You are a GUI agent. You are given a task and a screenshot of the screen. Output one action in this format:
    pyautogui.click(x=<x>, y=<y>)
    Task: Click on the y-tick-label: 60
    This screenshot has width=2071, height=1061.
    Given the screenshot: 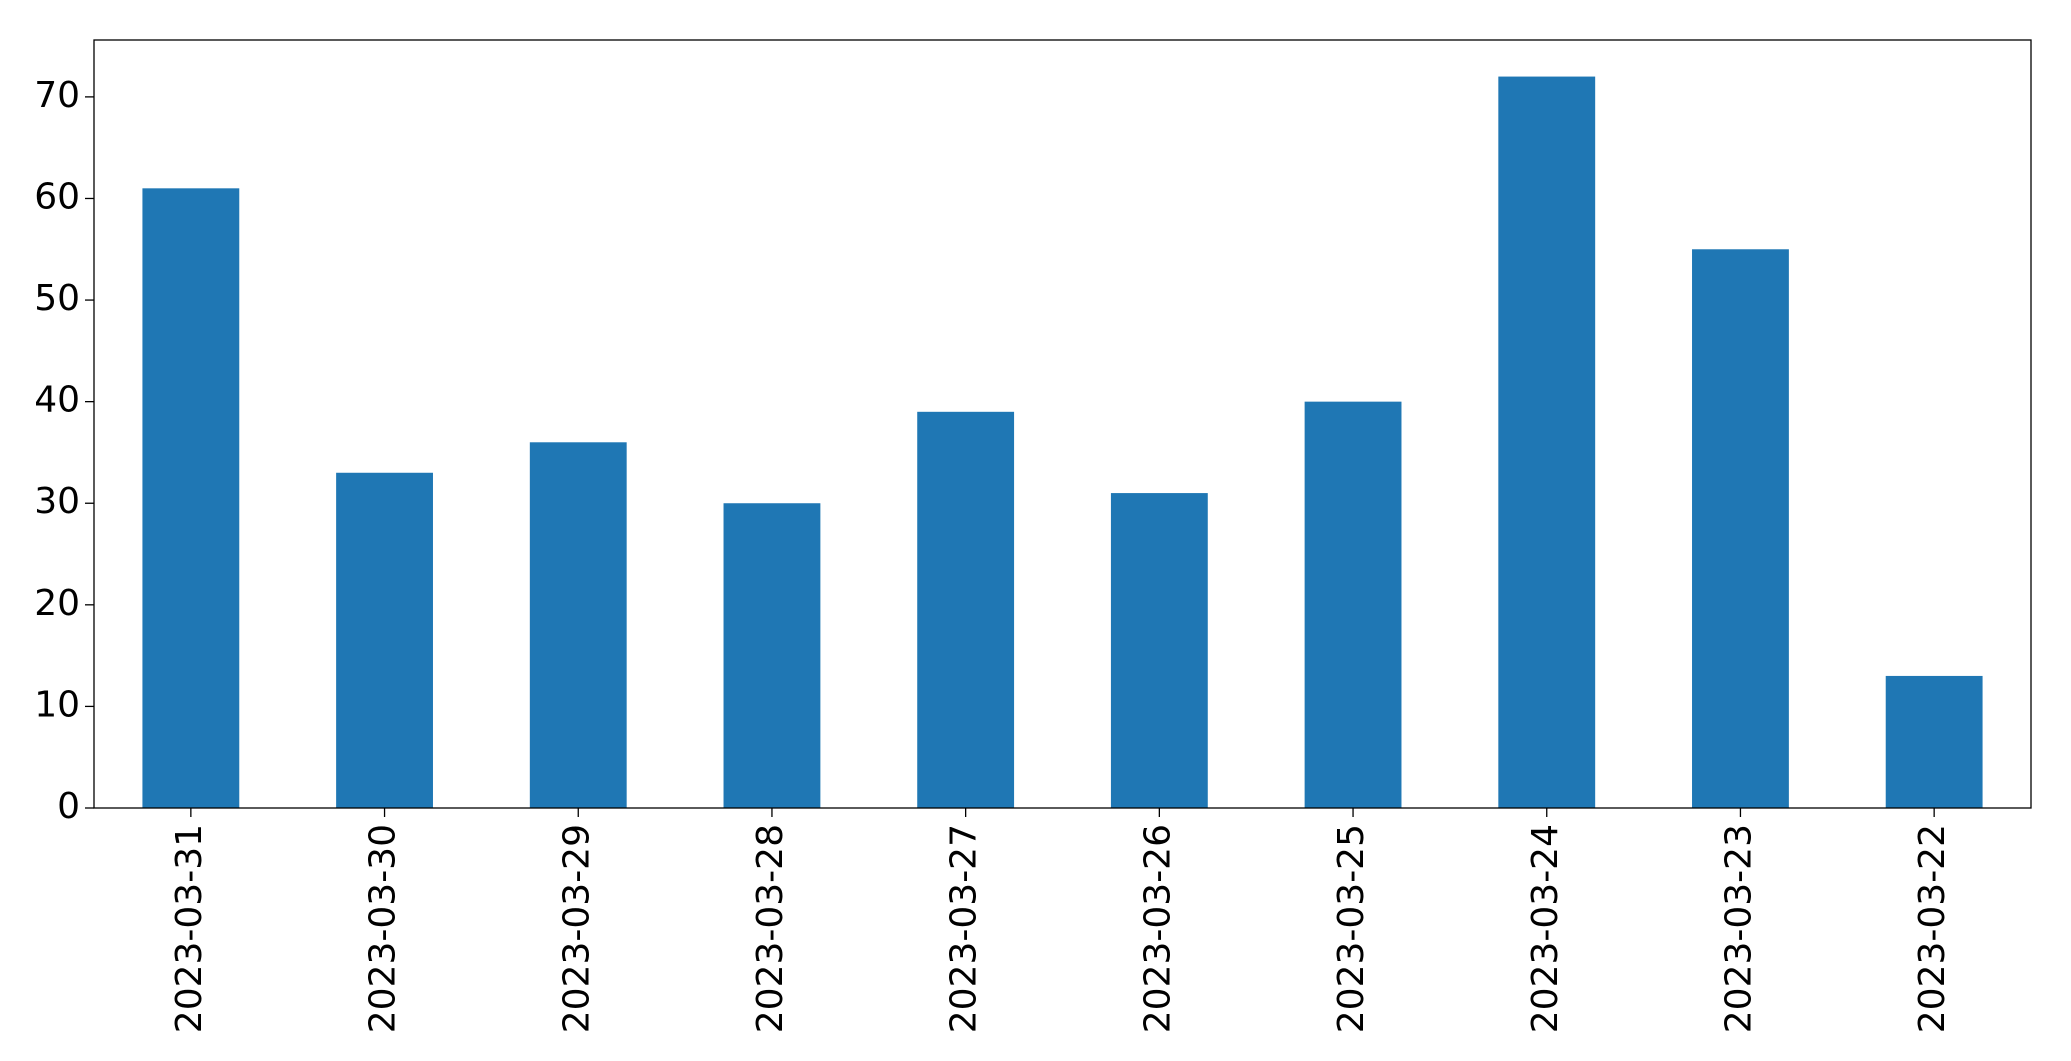 What is the action you would take?
    pyautogui.click(x=57, y=196)
    